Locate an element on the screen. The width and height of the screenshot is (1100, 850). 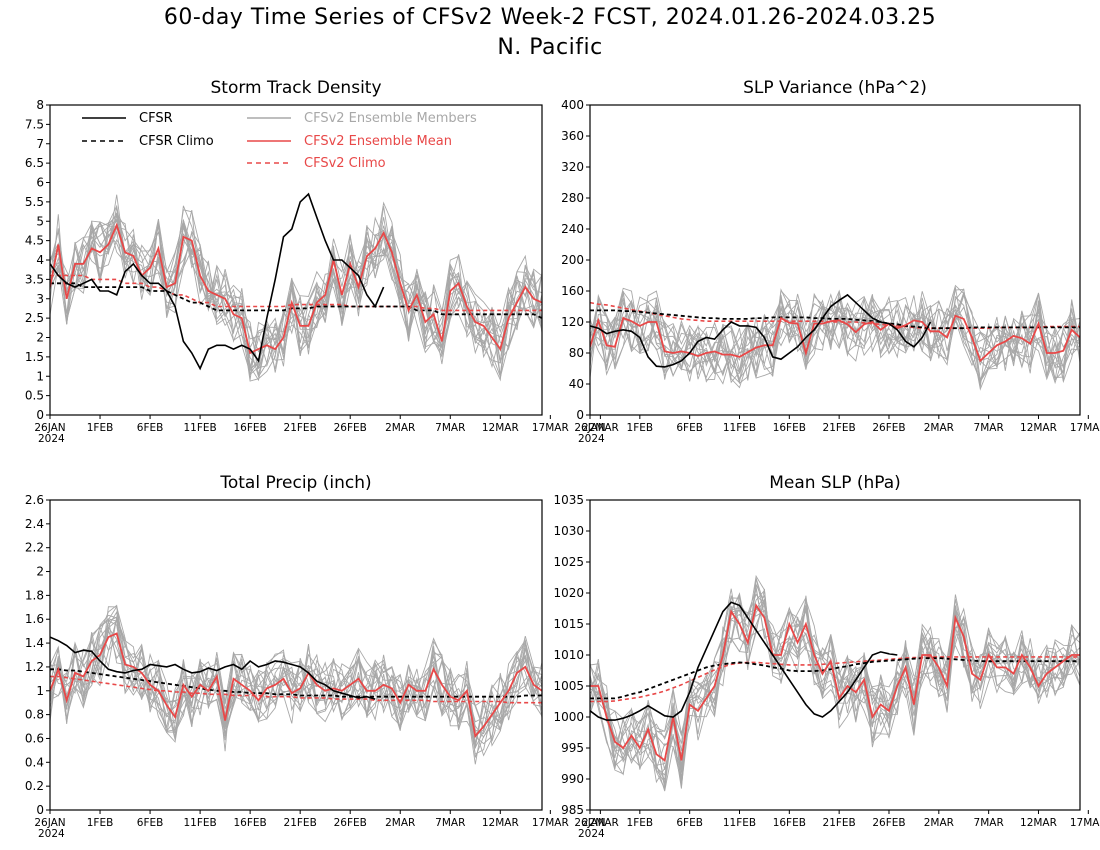
y-tick-label: 0.5 is located at coordinates (34, 396).